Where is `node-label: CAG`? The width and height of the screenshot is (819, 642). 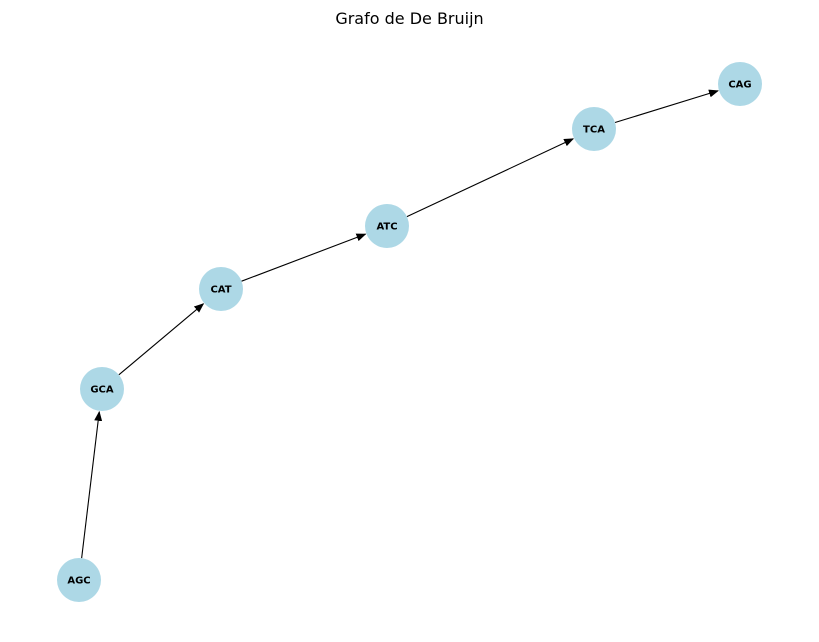 node-label: CAG is located at coordinates (739, 85).